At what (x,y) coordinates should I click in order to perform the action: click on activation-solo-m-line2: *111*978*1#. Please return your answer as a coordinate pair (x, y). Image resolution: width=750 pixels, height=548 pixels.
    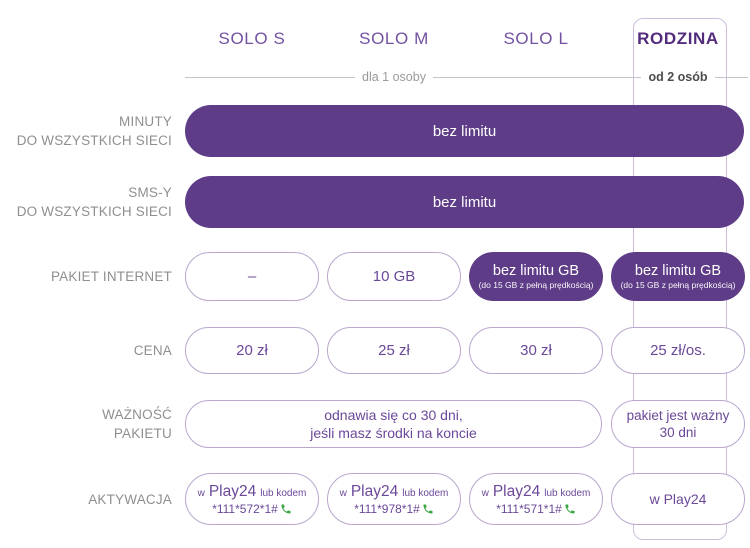
    Looking at the image, I should click on (394, 509).